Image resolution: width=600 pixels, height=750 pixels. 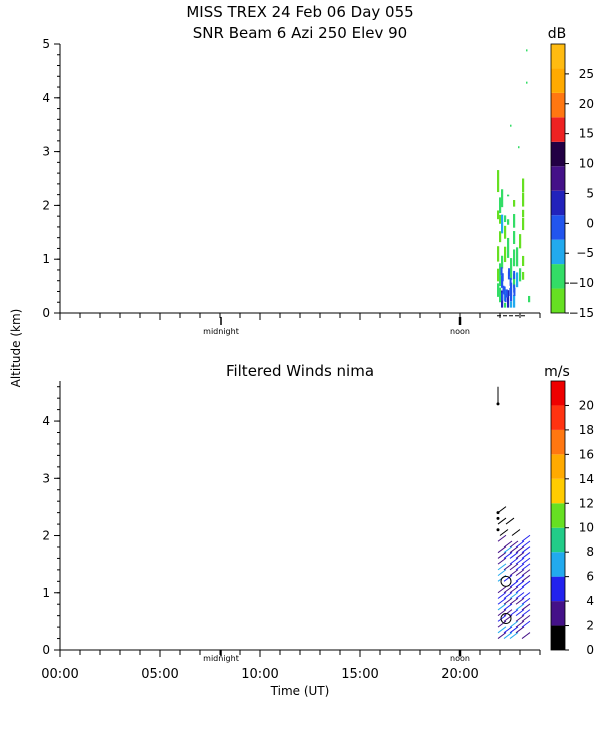 I want to click on wind-point, so click(x=498, y=513).